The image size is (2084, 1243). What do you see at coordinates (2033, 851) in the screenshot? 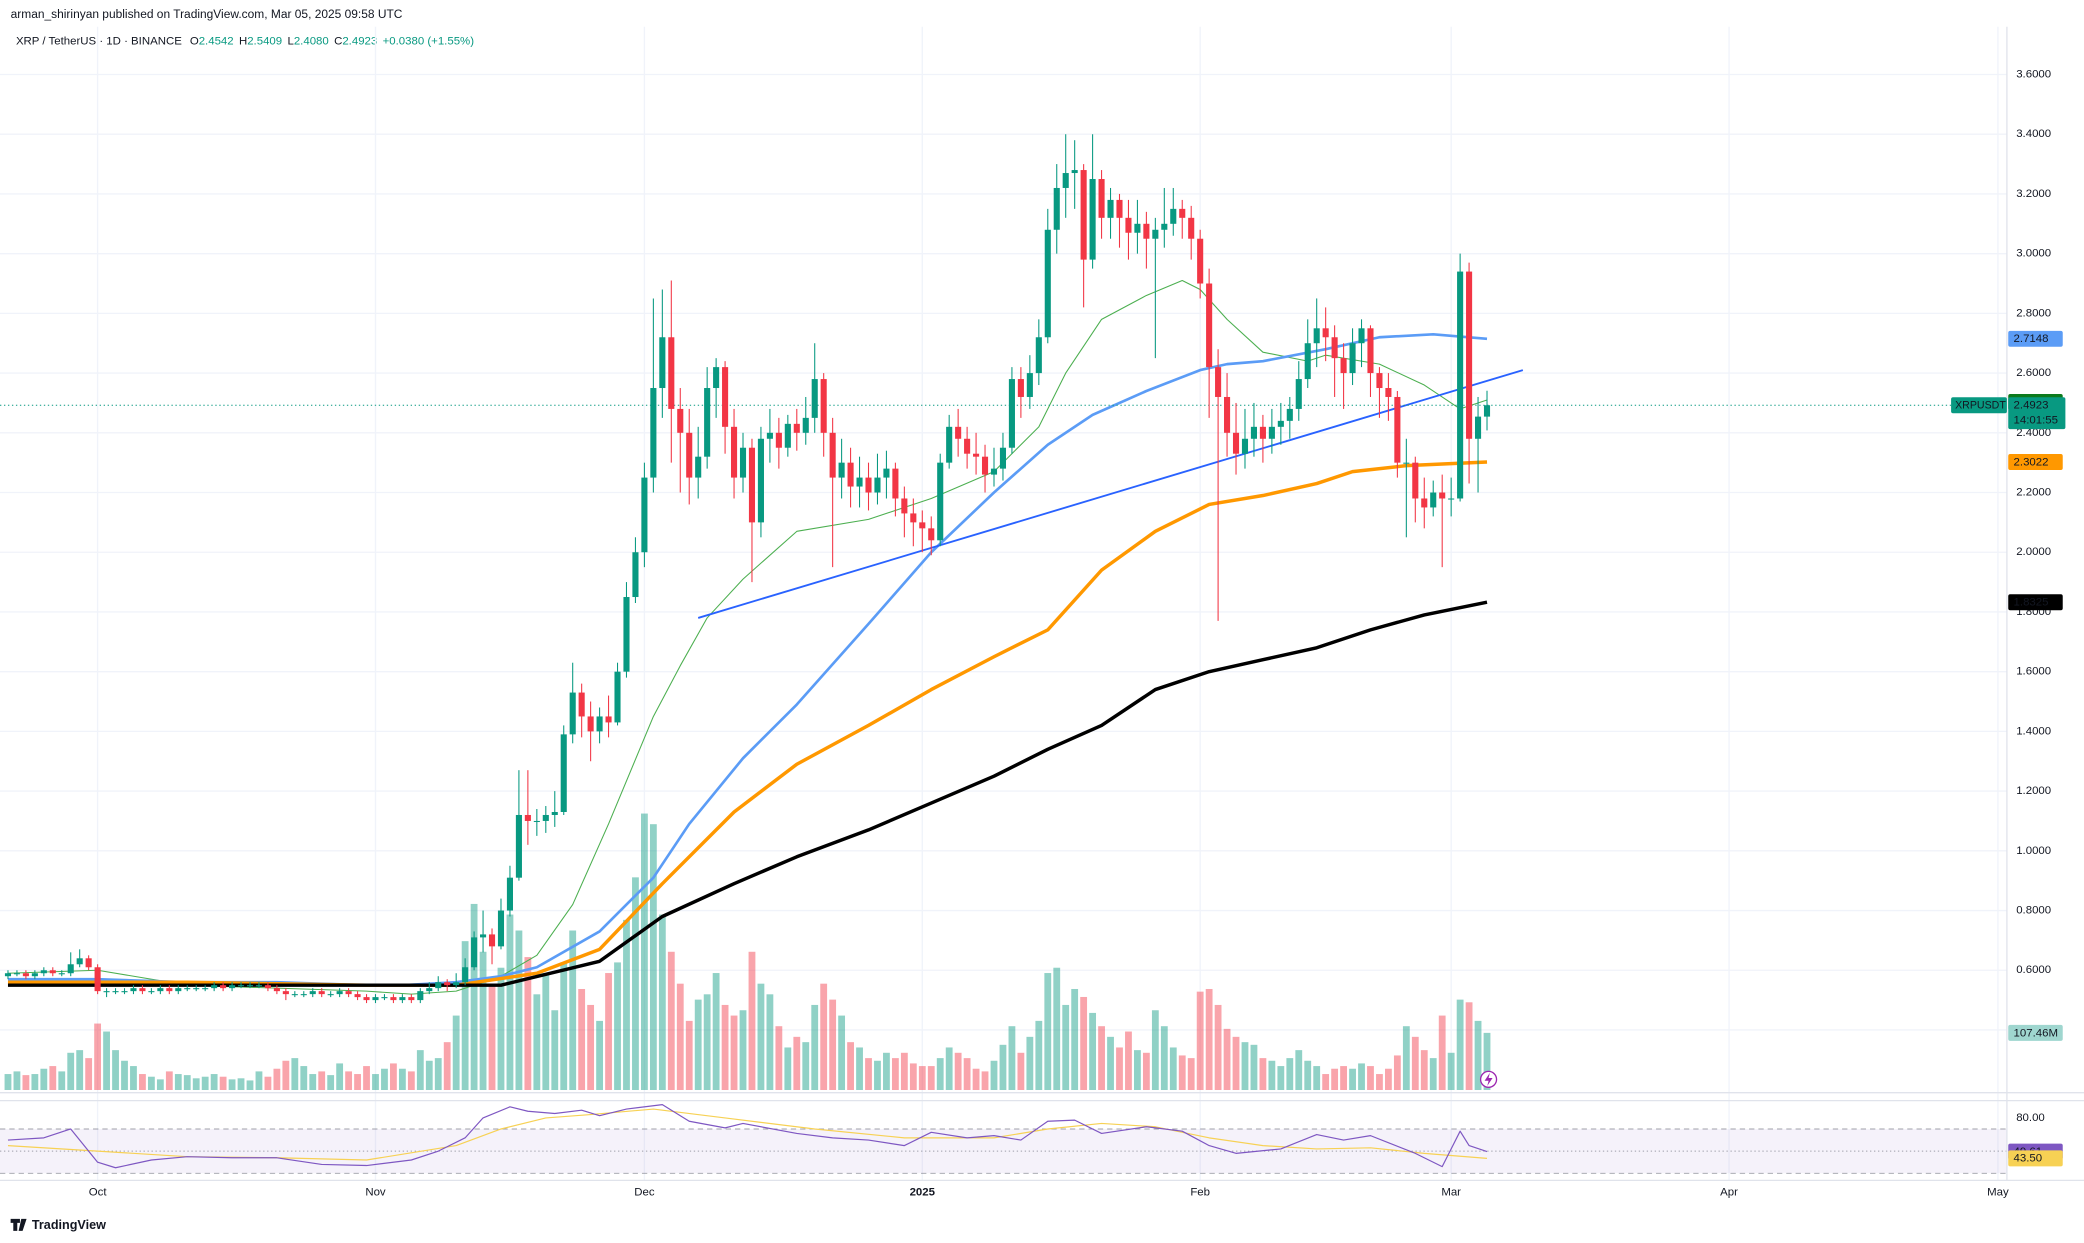
I see `y-tick-label: 1.0000` at bounding box center [2033, 851].